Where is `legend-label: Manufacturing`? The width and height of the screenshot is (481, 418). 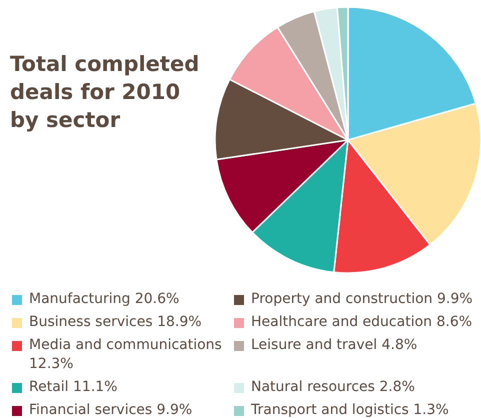
legend-label: Manufacturing is located at coordinates (79, 299).